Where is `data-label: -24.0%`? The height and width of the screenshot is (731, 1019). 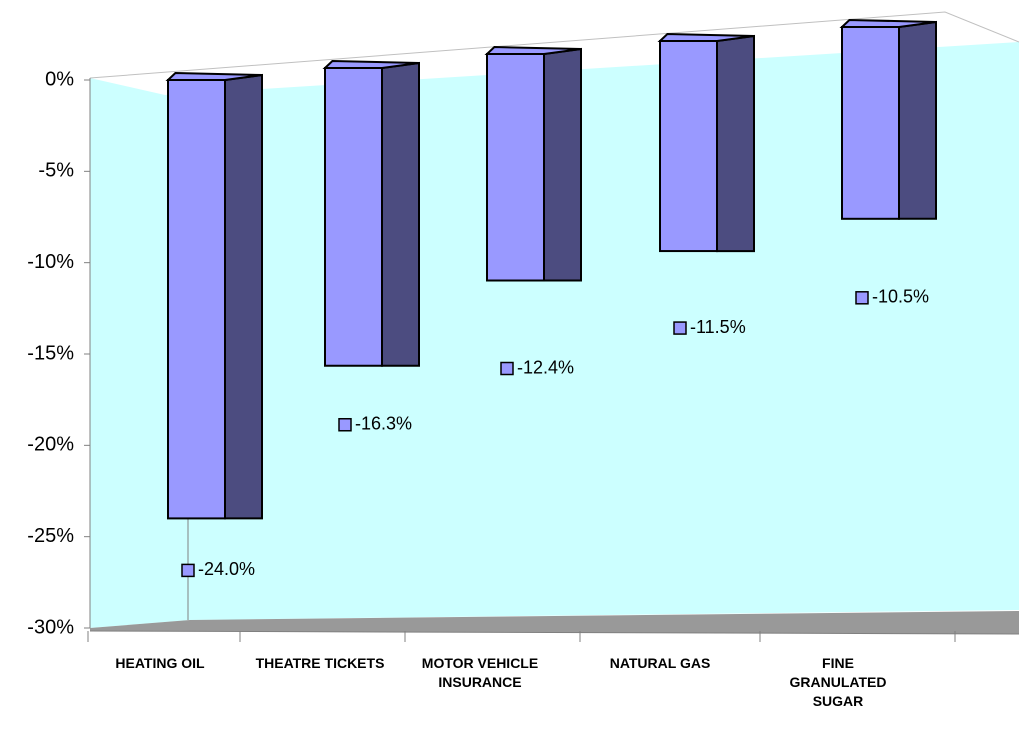
data-label: -24.0% is located at coordinates (226, 569).